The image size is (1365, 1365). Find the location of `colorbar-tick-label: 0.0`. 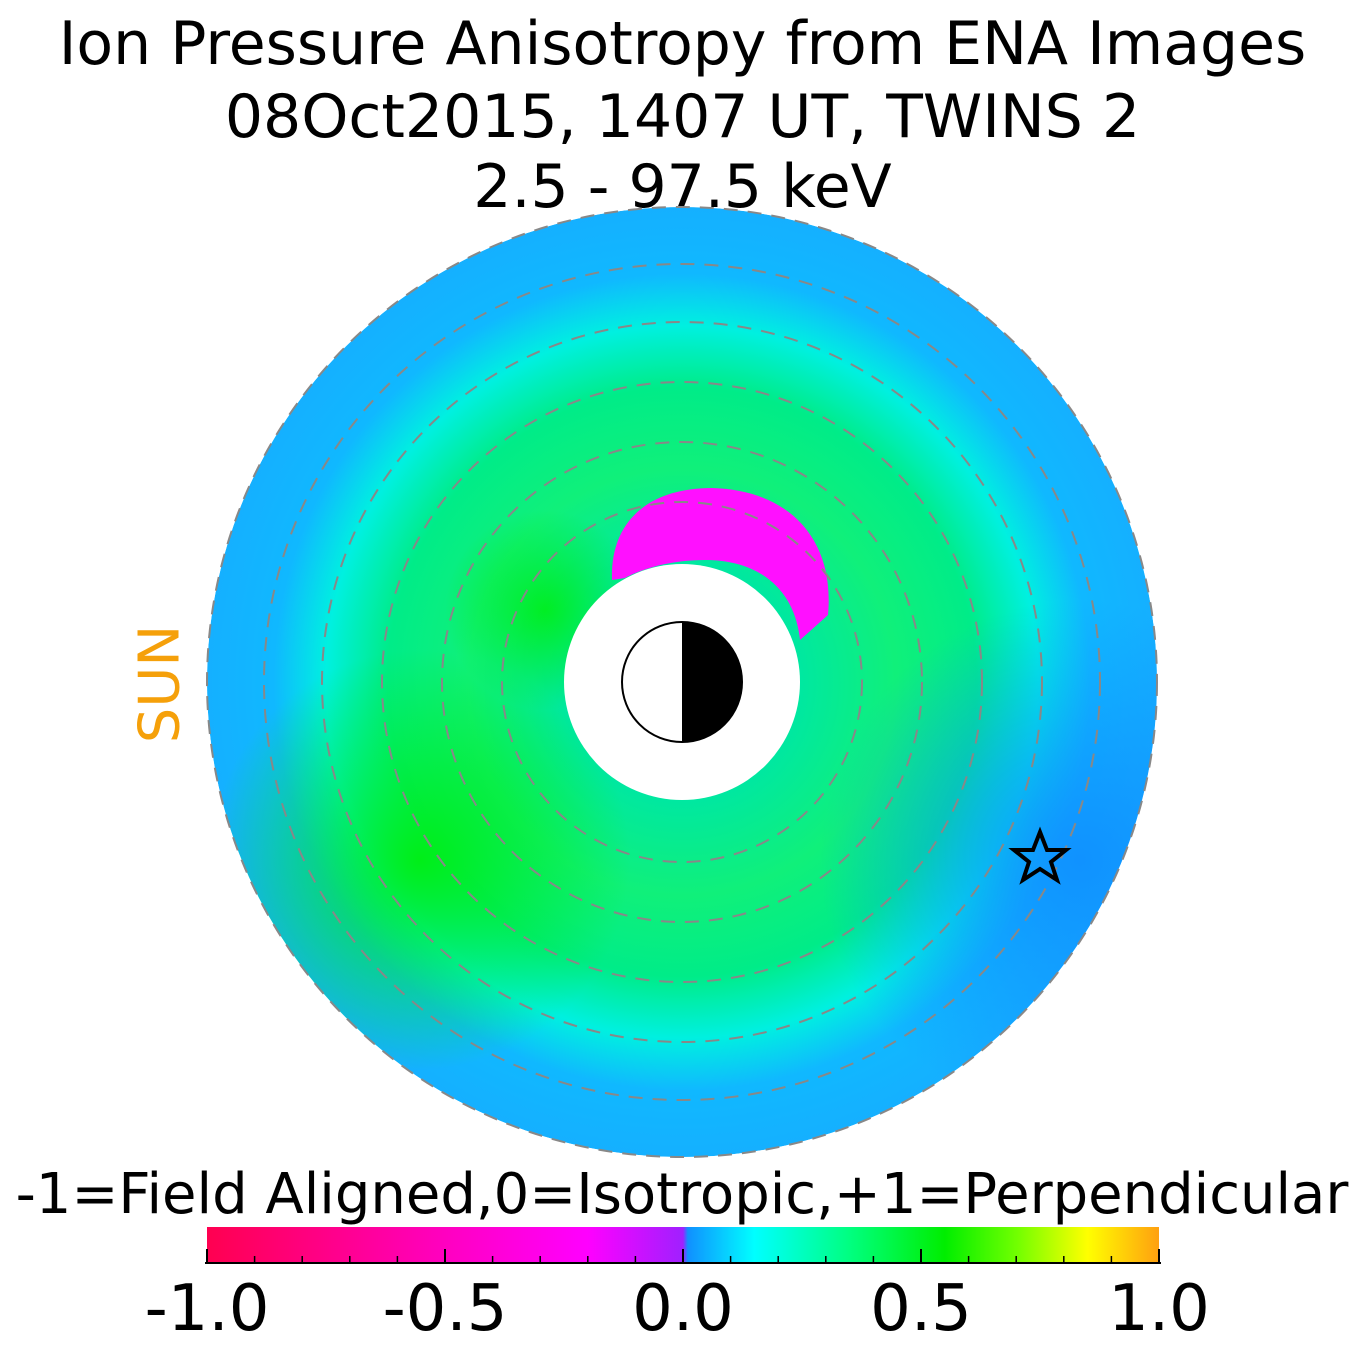

colorbar-tick-label: 0.0 is located at coordinates (683, 1309).